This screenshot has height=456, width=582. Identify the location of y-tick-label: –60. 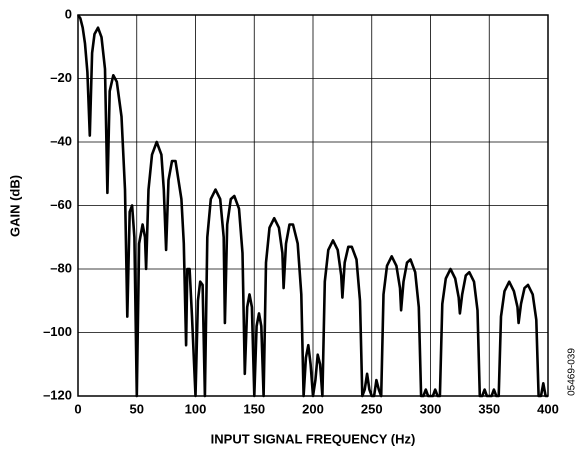
(61, 204).